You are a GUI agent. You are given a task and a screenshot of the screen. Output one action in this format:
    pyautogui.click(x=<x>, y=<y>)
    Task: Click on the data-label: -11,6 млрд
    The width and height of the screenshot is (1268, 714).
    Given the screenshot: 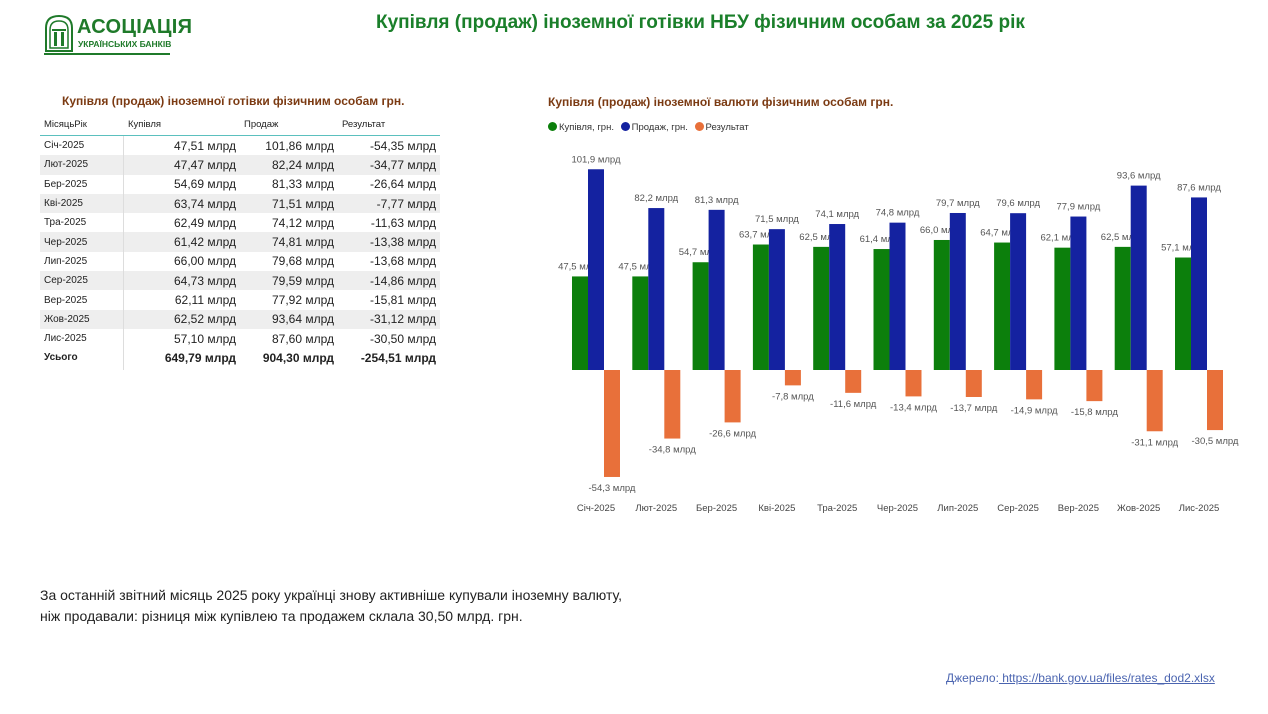 What is the action you would take?
    pyautogui.click(x=853, y=404)
    